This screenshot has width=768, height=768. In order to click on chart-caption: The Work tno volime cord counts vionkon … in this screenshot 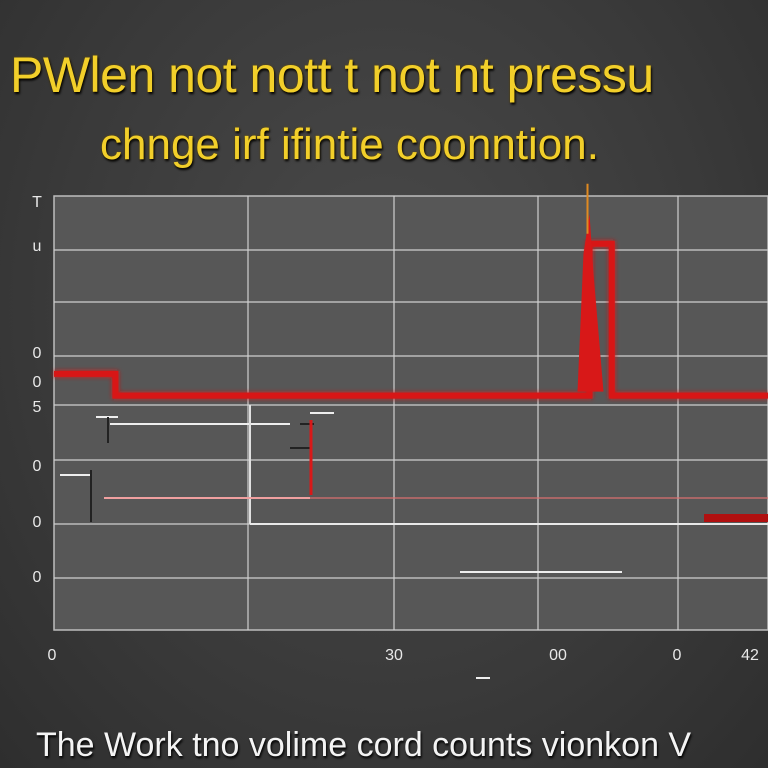, I will do `click(364, 745)`.